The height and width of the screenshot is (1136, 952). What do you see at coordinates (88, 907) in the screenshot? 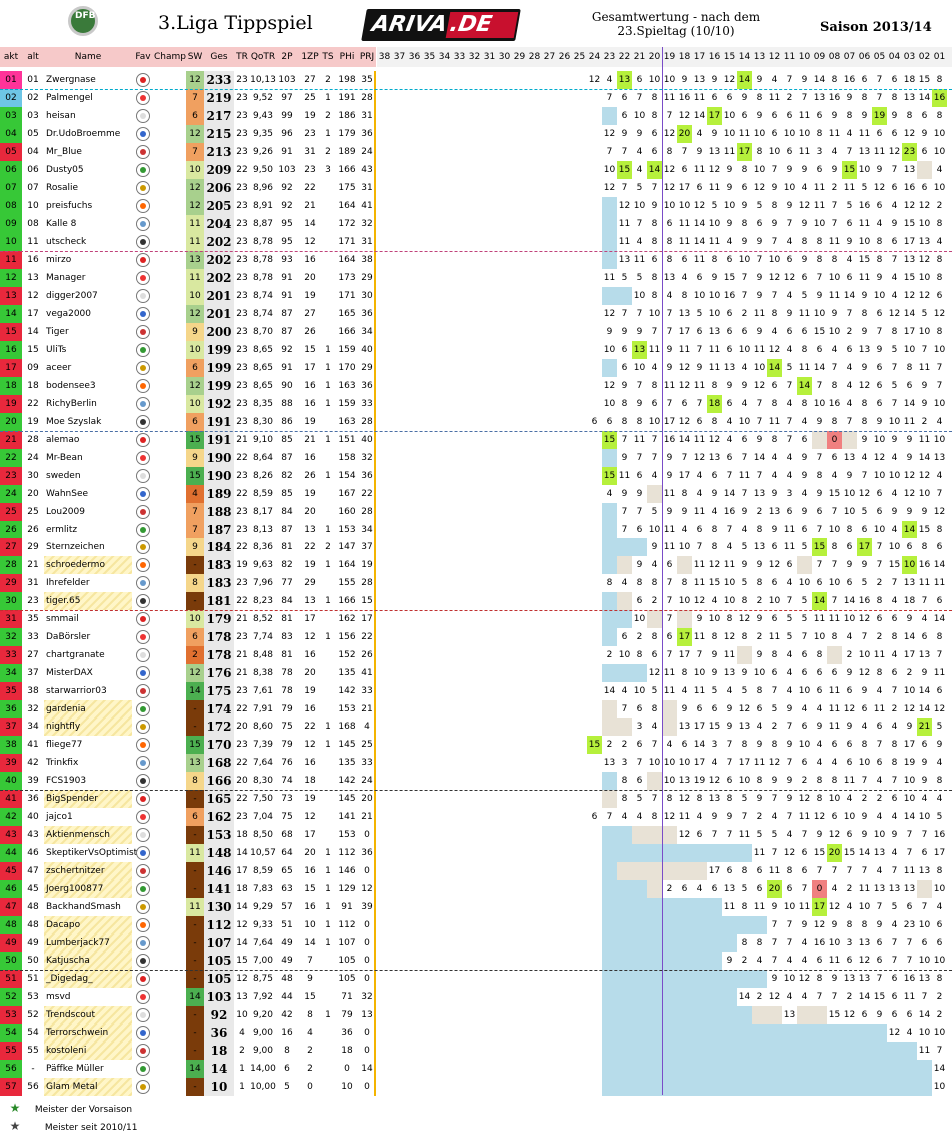
I see `player-name: BackhandSmash` at bounding box center [88, 907].